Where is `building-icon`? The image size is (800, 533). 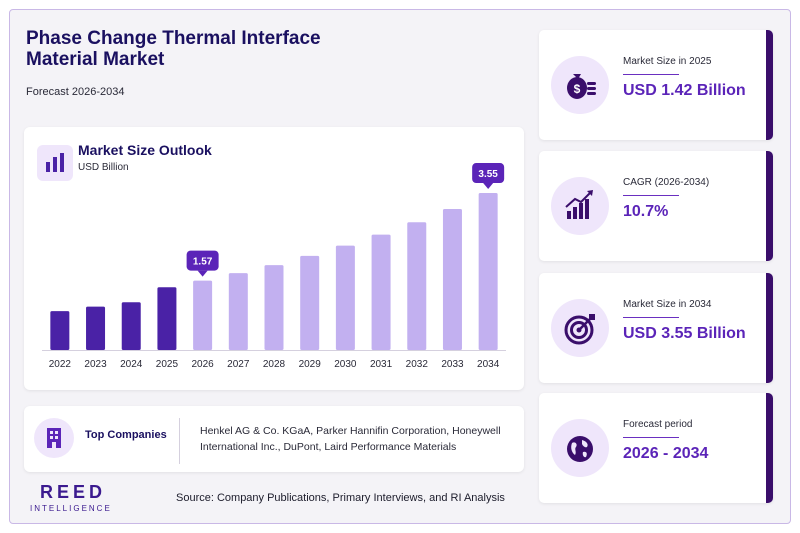 building-icon is located at coordinates (54, 438).